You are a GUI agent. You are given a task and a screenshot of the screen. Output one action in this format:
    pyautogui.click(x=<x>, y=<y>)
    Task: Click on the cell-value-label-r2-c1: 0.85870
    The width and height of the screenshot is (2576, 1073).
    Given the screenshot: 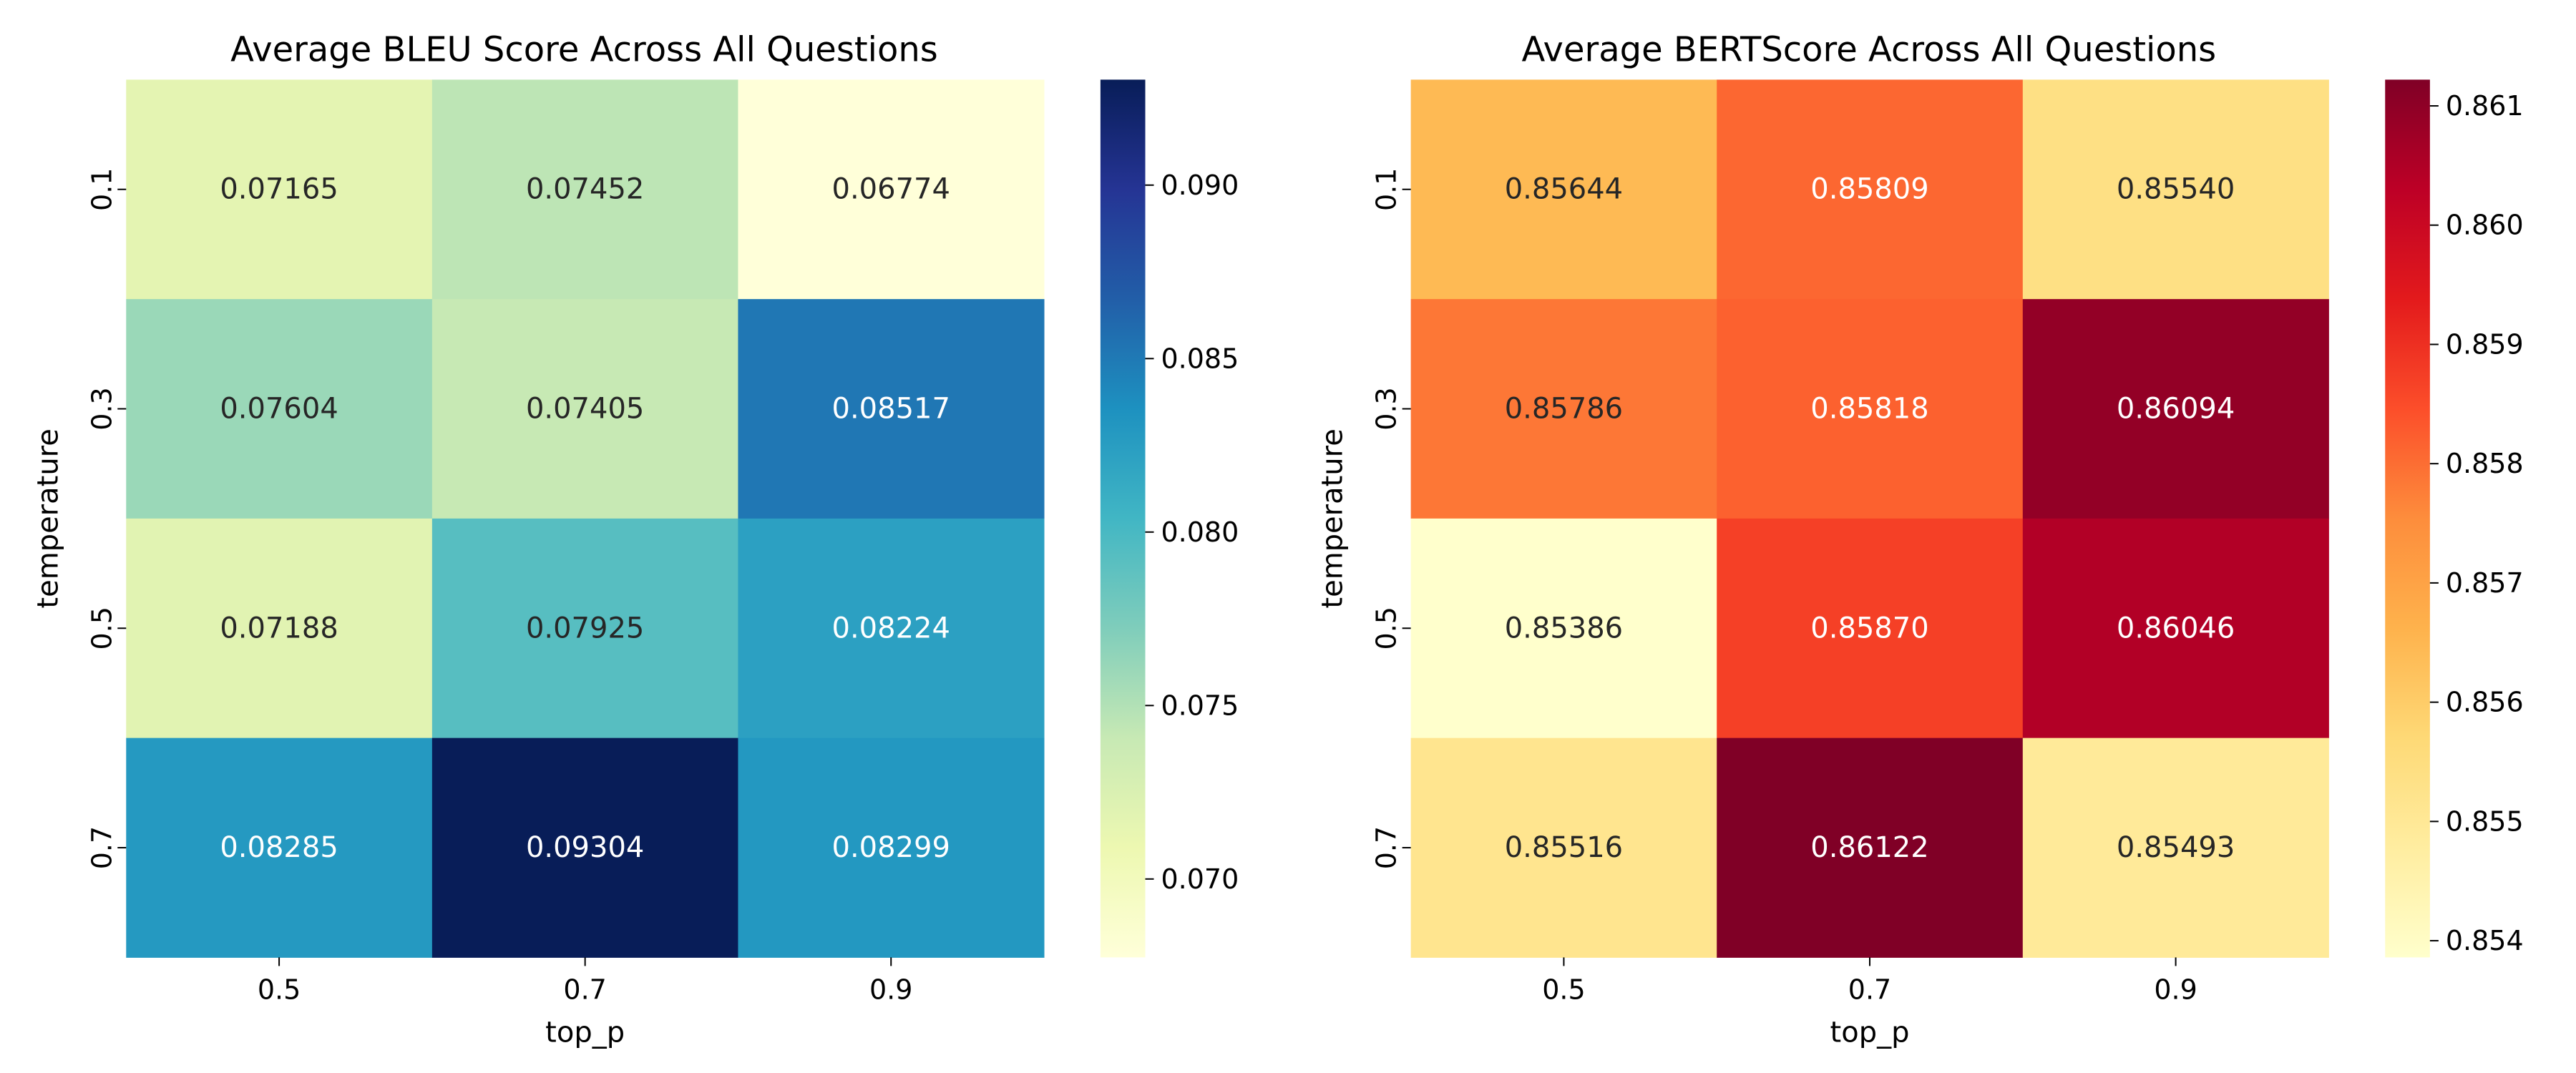 What is the action you would take?
    pyautogui.click(x=1869, y=628)
    